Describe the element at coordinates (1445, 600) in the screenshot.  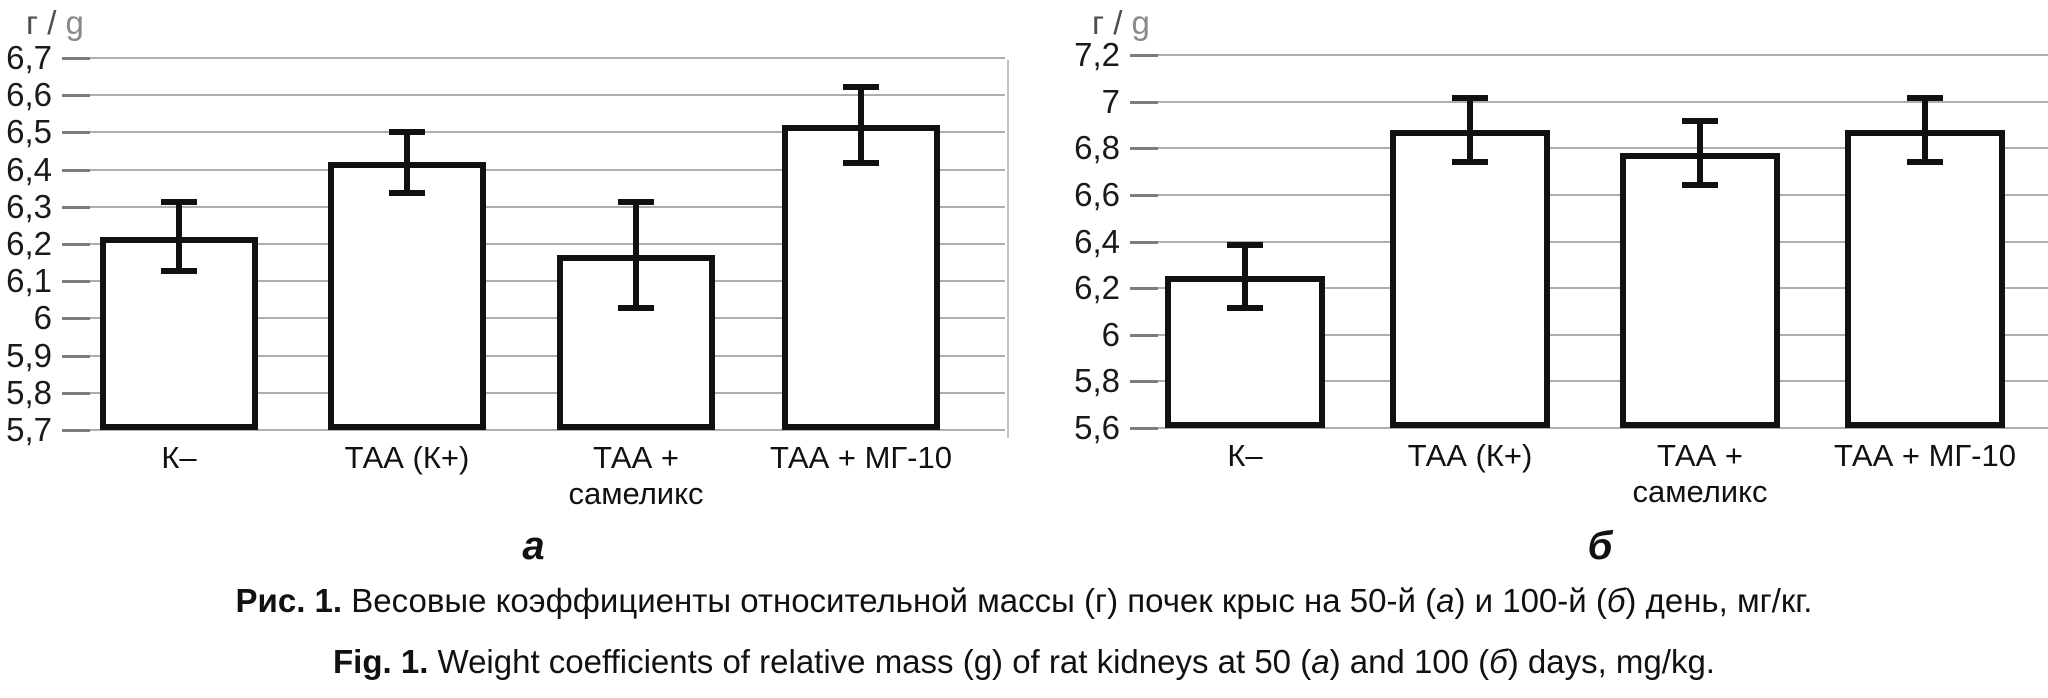
I see `caption-ru-letter-a: а` at that location.